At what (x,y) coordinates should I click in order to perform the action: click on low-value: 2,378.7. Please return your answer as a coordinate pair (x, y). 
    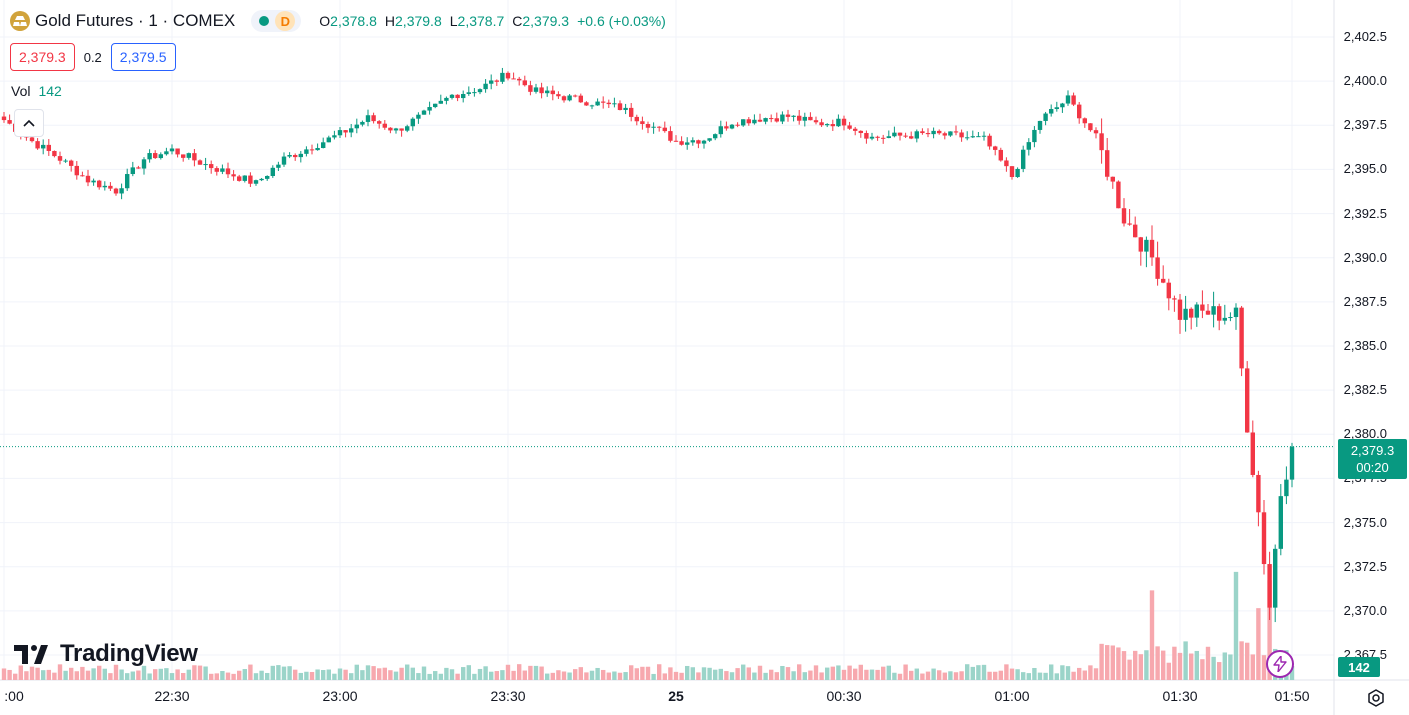
    Looking at the image, I should click on (481, 21).